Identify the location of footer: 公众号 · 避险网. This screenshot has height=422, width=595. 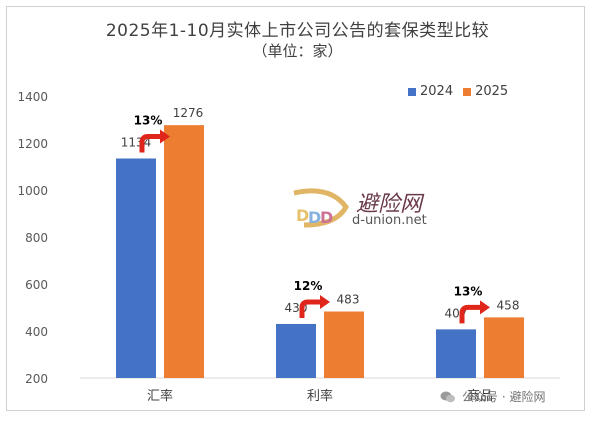
(492, 396).